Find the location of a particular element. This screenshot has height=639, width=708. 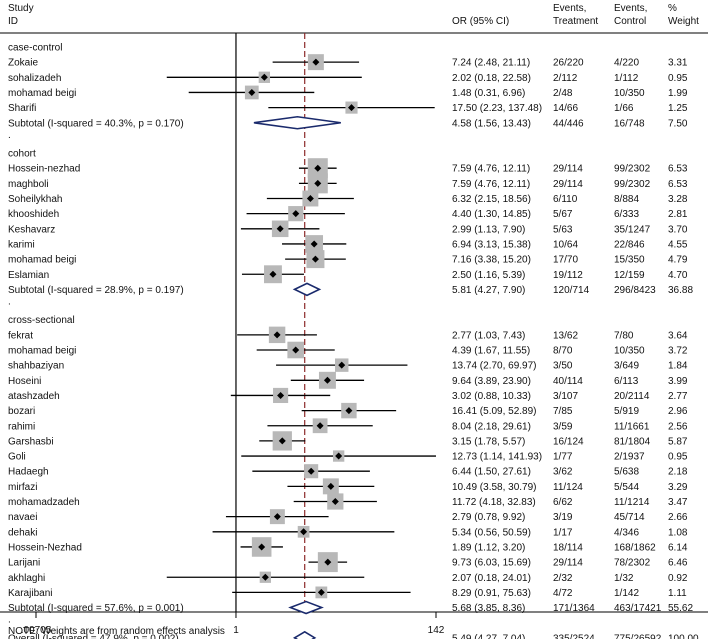

study-events-control: 12/159 is located at coordinates (629, 275).